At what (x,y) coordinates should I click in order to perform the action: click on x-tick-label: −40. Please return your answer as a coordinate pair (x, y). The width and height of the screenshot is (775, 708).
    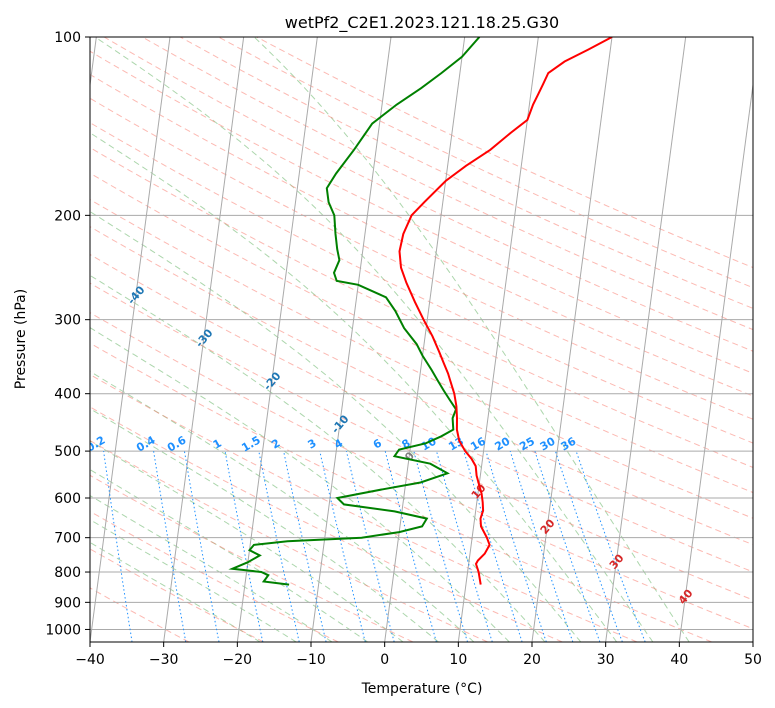
    Looking at the image, I should click on (90, 660).